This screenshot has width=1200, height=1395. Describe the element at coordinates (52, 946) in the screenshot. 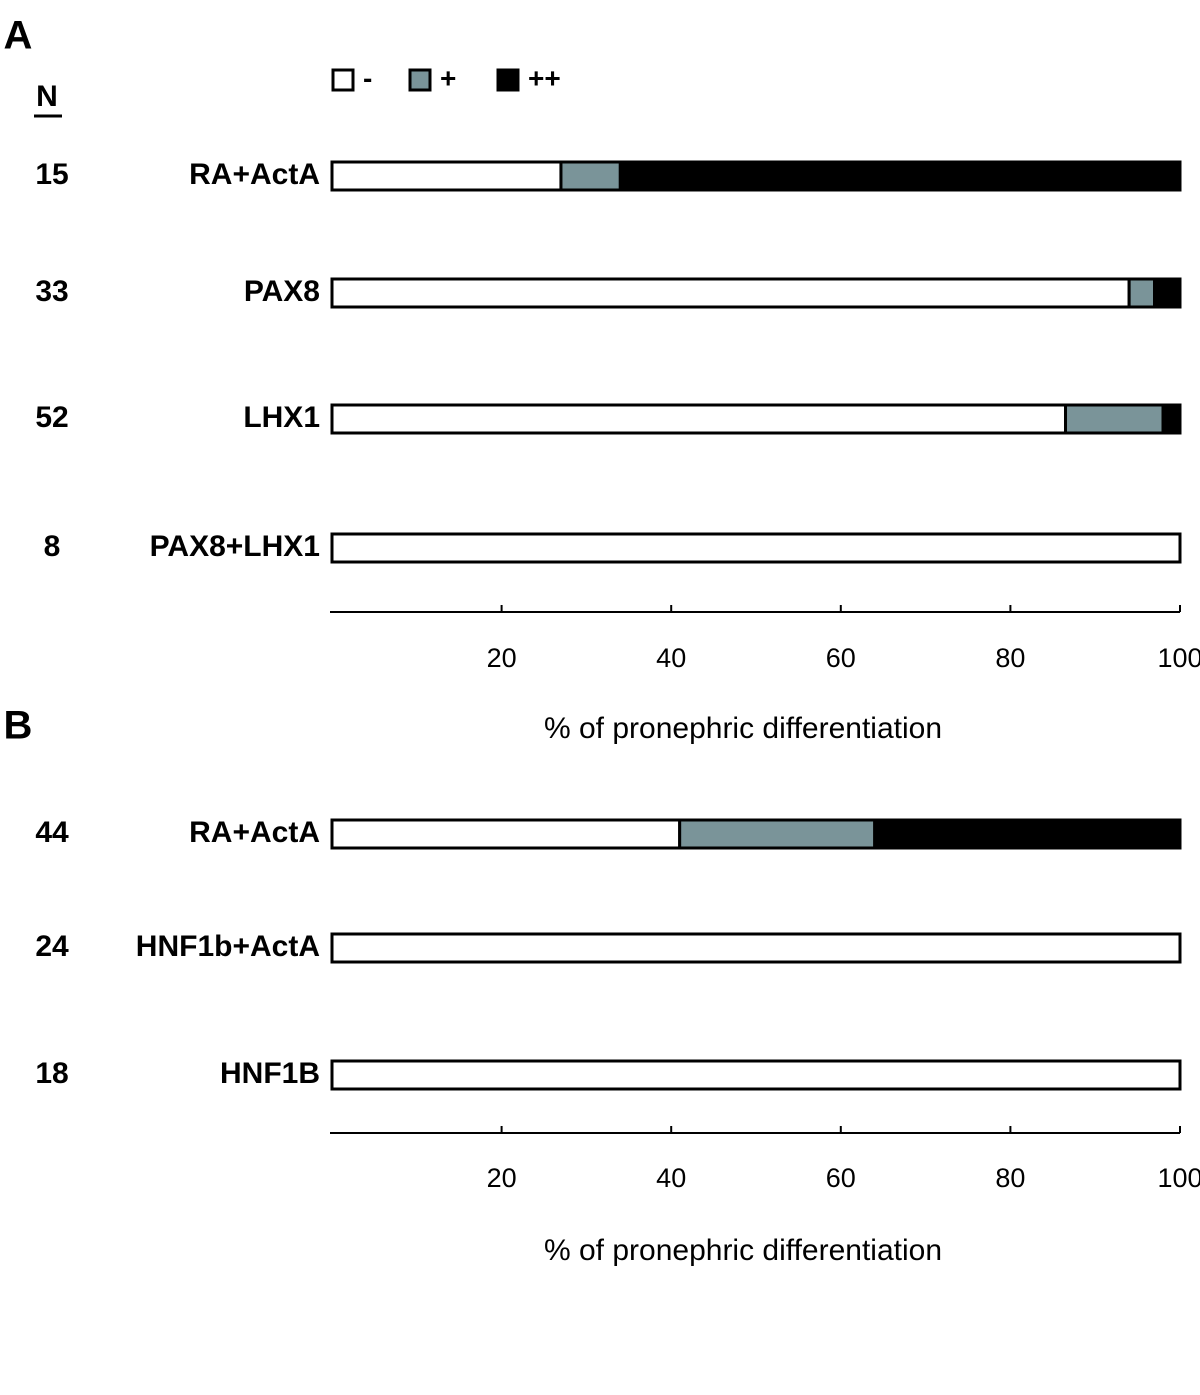

I see `n-count: 24` at that location.